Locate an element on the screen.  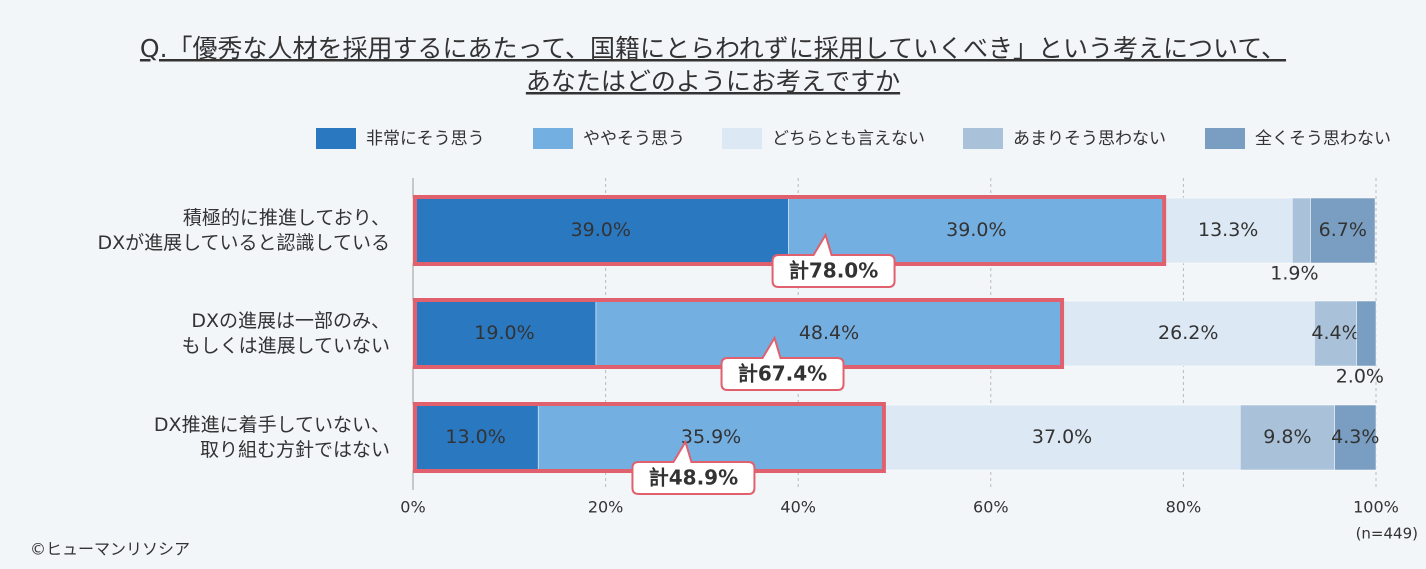
value-label: 13.0% is located at coordinates (475, 437).